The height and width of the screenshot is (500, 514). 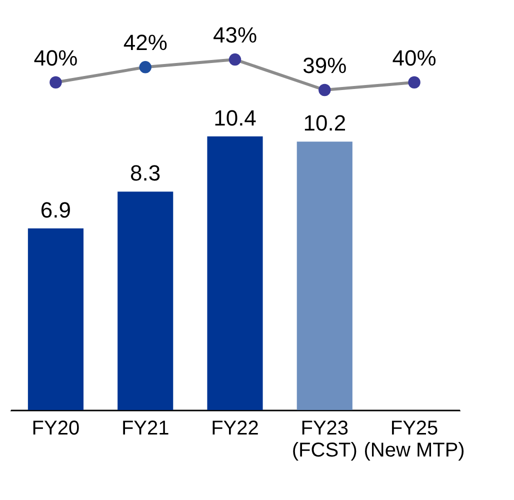 What do you see at coordinates (145, 429) in the screenshot?
I see `x-tick-label: FY21` at bounding box center [145, 429].